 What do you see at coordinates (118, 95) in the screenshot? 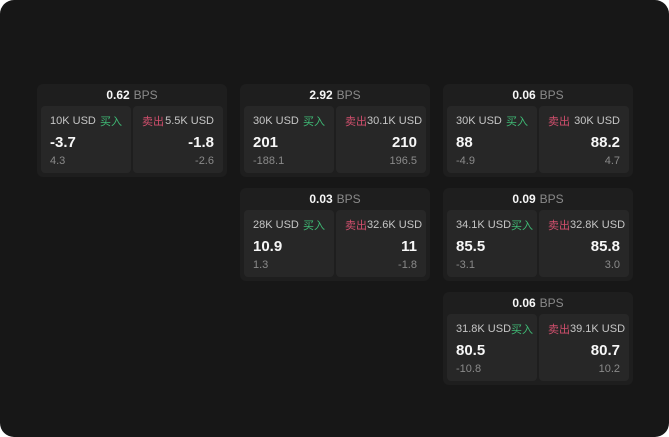
I see `bps-value: 0.62` at bounding box center [118, 95].